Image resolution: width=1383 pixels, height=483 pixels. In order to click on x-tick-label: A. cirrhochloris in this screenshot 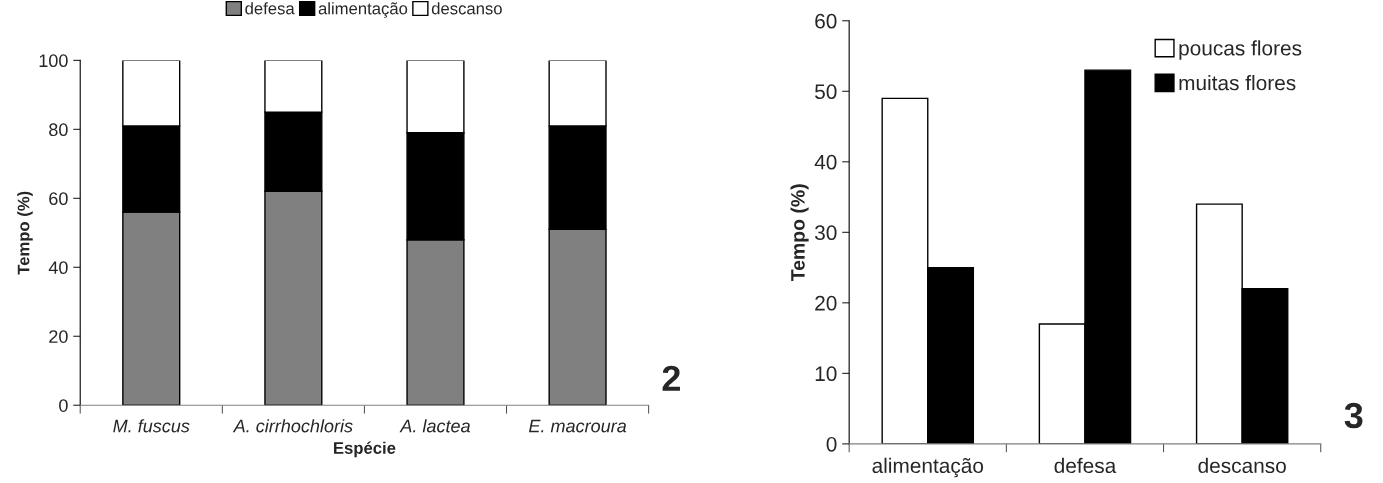, I will do `click(292, 426)`.